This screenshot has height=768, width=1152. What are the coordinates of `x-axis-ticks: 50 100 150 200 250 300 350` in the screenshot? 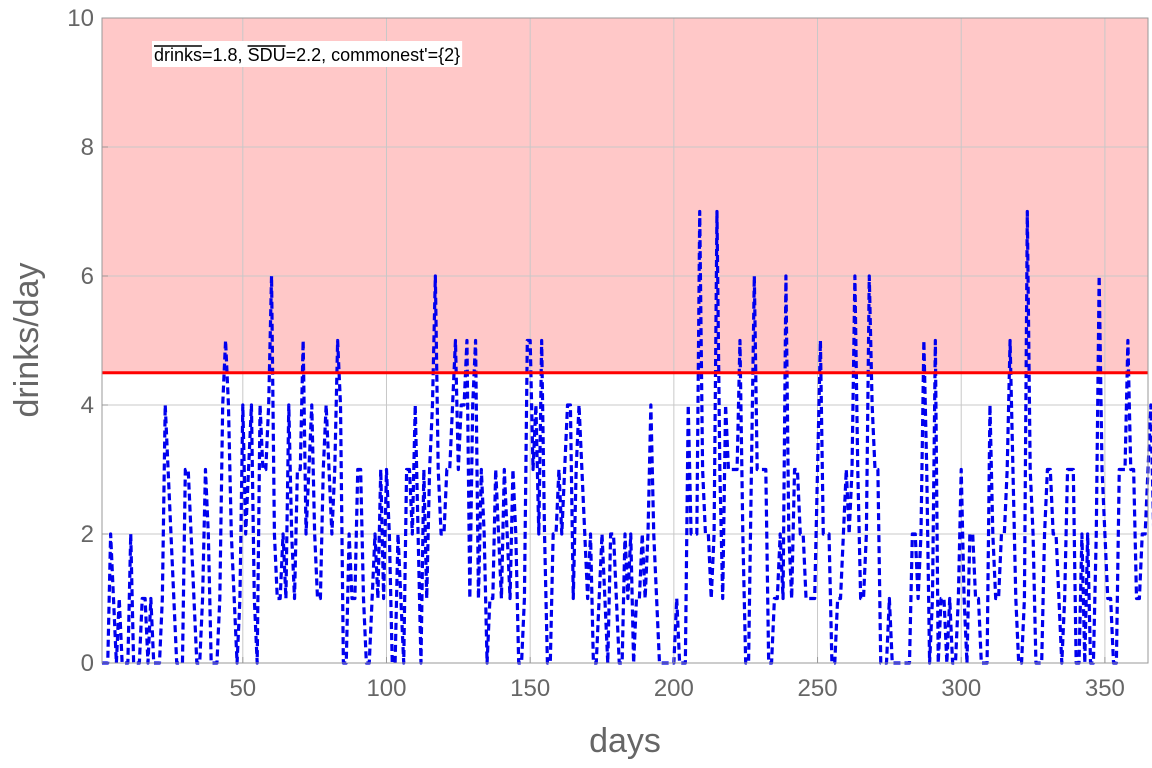 It's located at (677, 679).